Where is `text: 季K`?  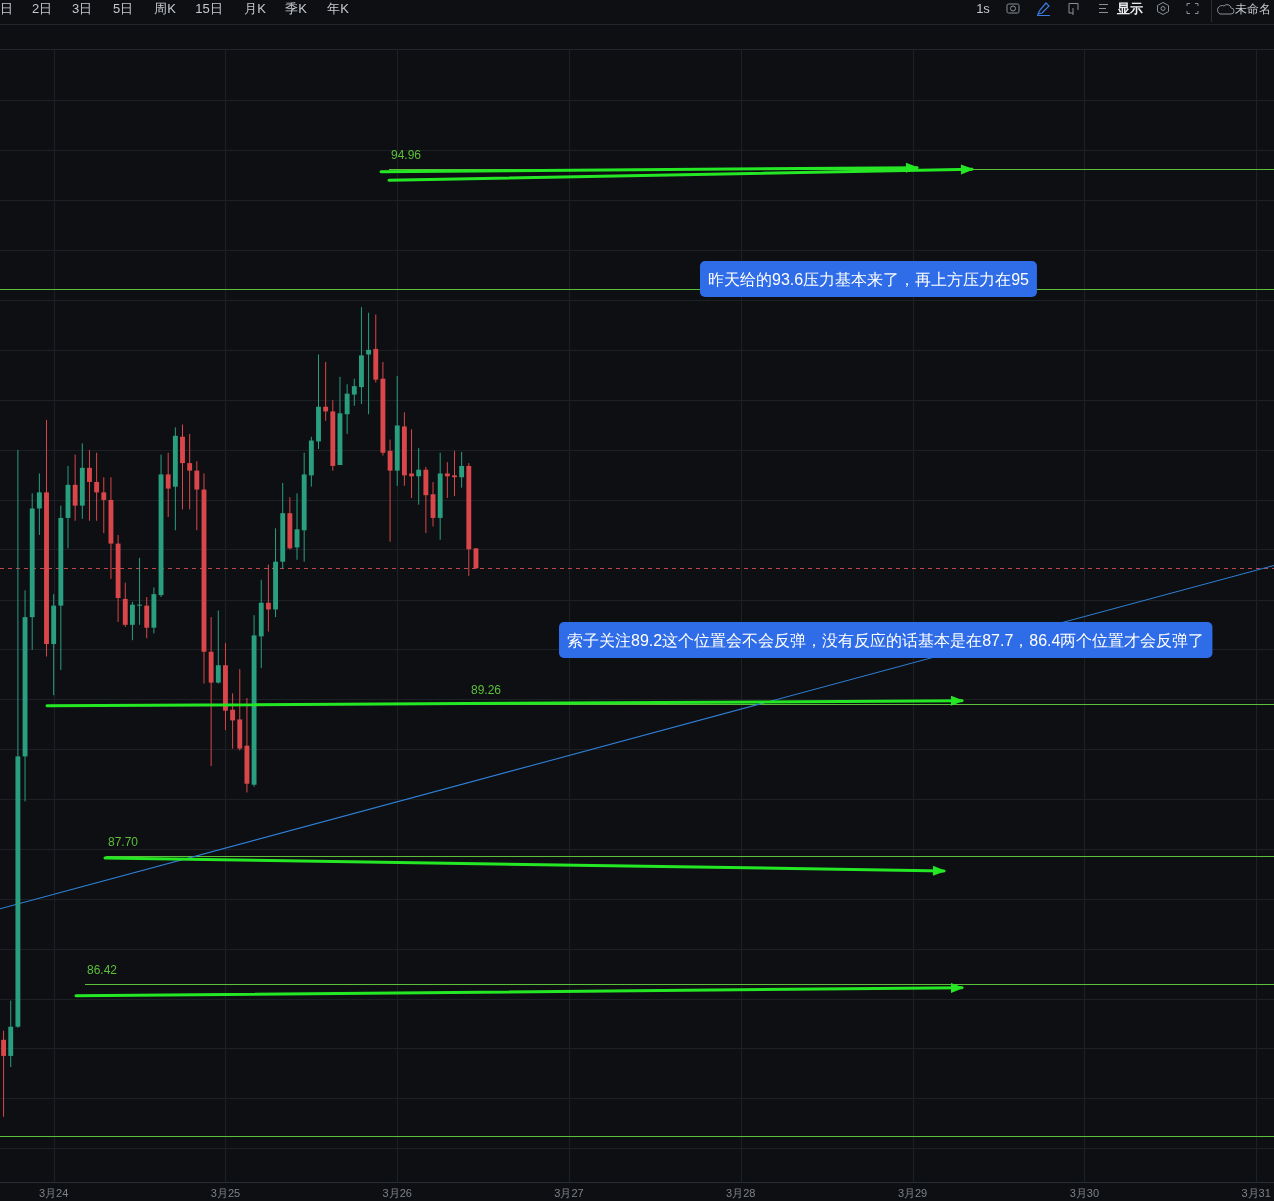
text: 季K is located at coordinates (296, 8).